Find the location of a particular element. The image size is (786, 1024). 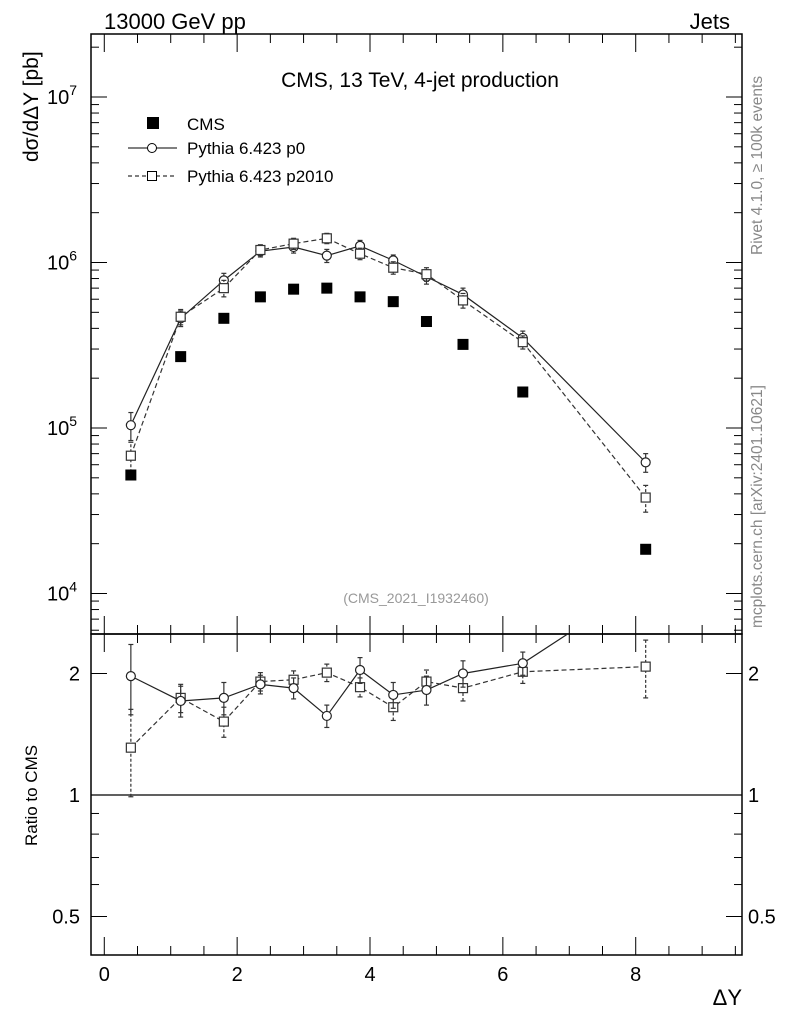

ratio-y-tick-label-right: 0.5 is located at coordinates (762, 918).